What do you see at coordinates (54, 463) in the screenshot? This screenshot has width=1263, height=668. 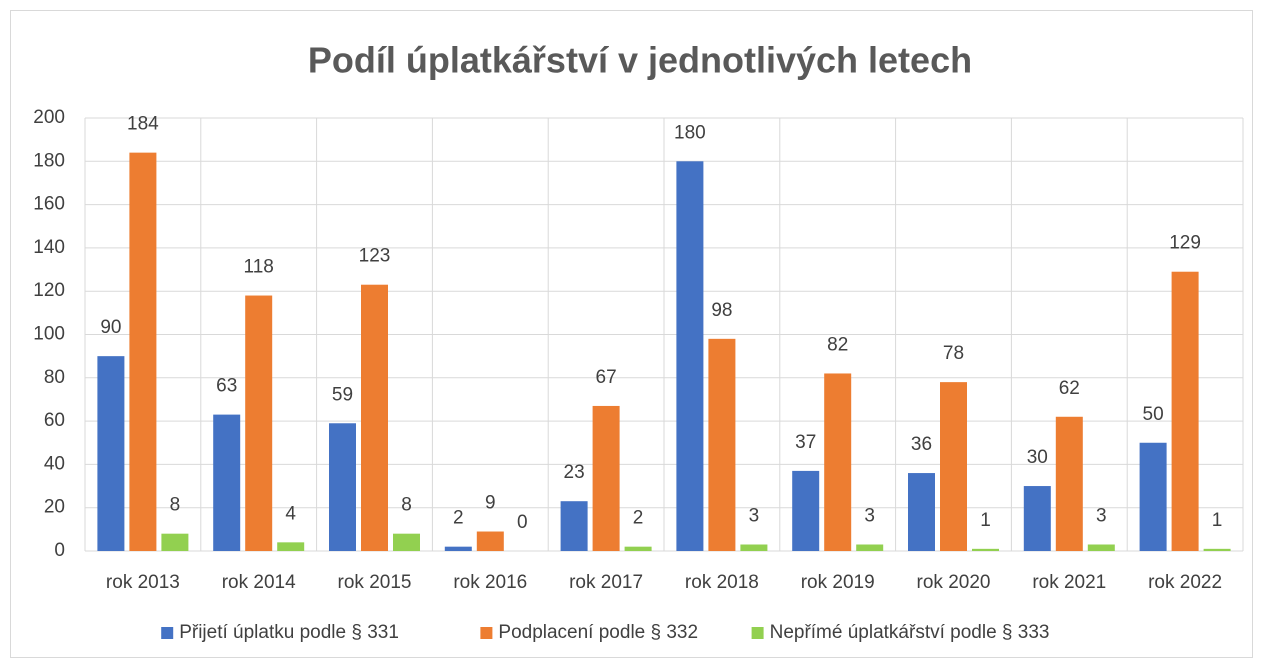 I see `y-tick-label: 40` at bounding box center [54, 463].